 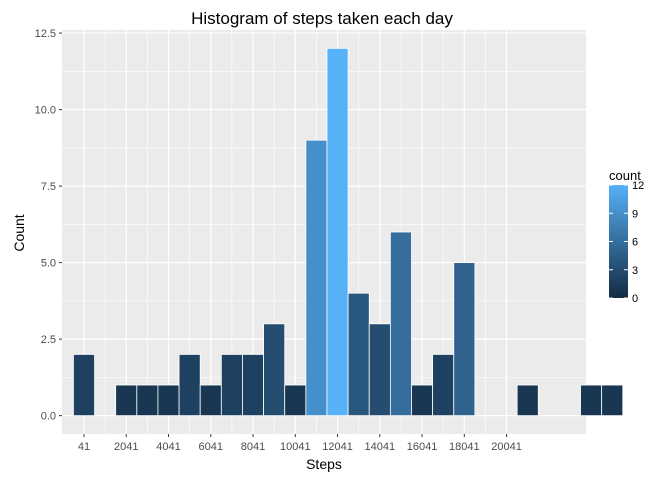 I want to click on x-tick-label: 16041, so click(x=422, y=447).